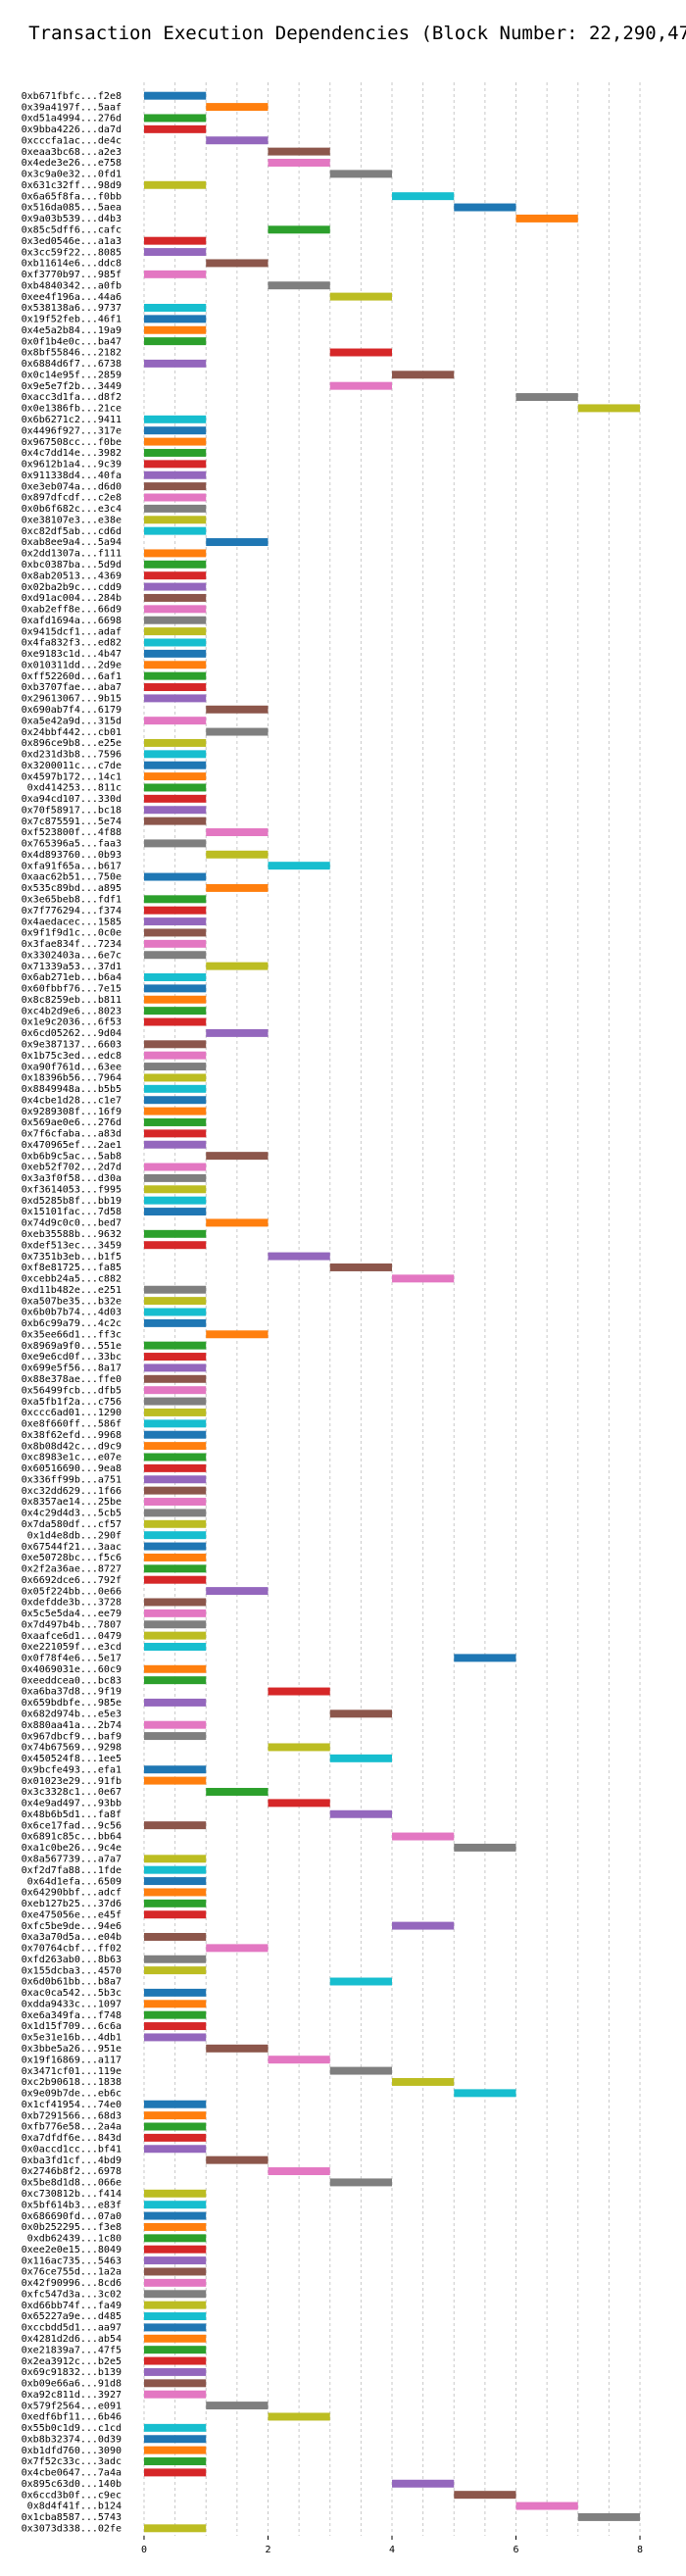  I want to click on transaction-hash-label: 0xe9e6cd0f...33bc, so click(72, 1357).